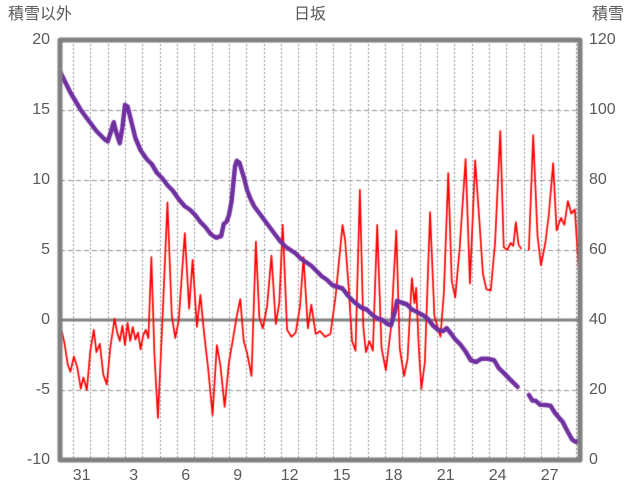  I want to click on x-axis-tick: 21, so click(445, 475).